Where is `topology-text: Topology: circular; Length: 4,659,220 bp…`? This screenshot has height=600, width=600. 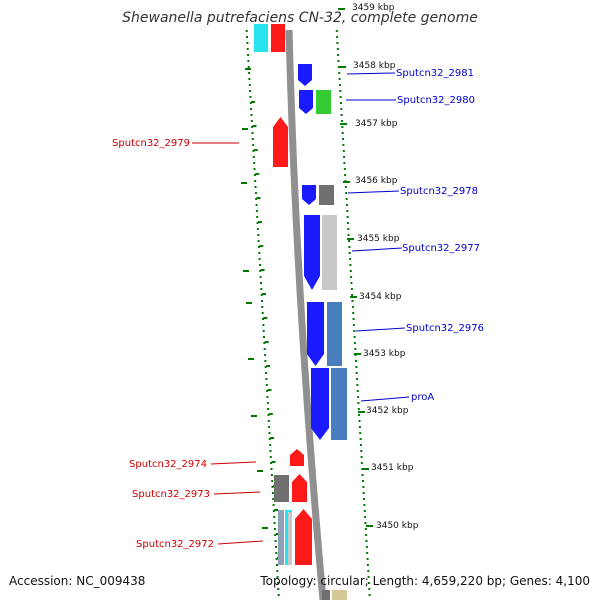
topology-text: Topology: circular; Length: 4,659,220 bp… is located at coordinates (425, 581).